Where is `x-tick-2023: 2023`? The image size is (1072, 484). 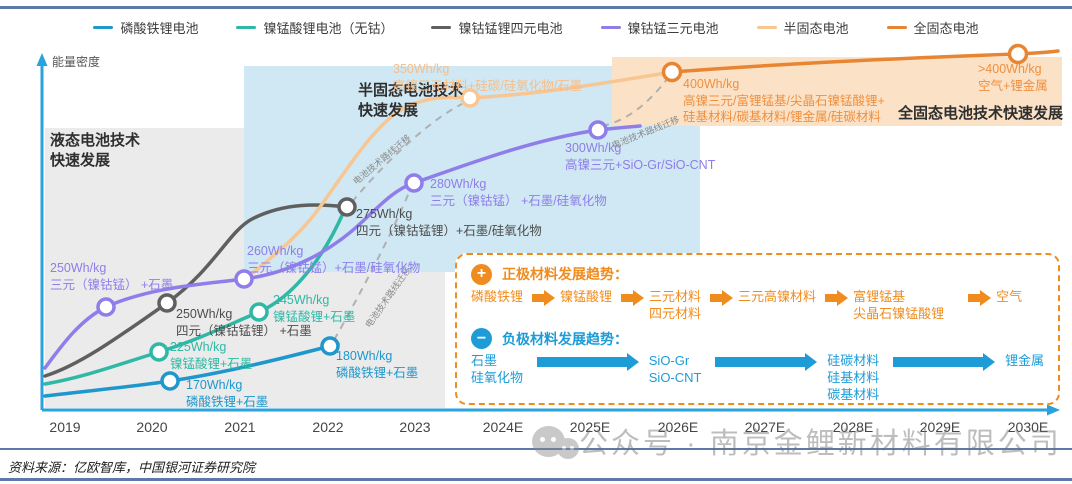
x-tick-2023: 2023 is located at coordinates (415, 427).